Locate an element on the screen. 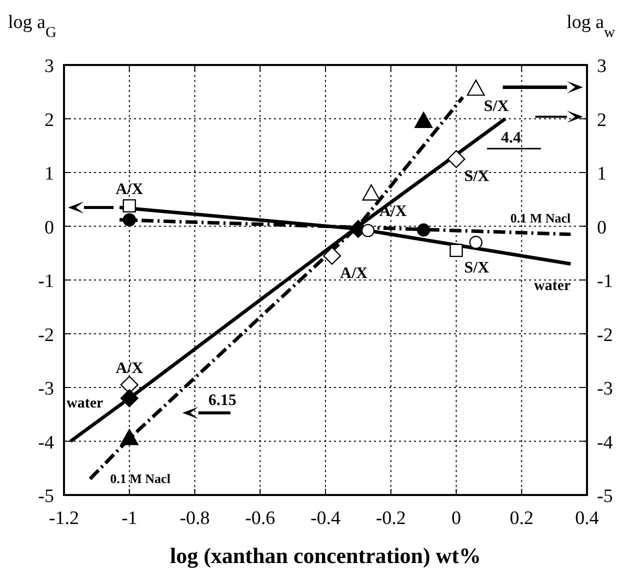 The height and width of the screenshot is (571, 623). y2-tick-label: -2 is located at coordinates (605, 335).